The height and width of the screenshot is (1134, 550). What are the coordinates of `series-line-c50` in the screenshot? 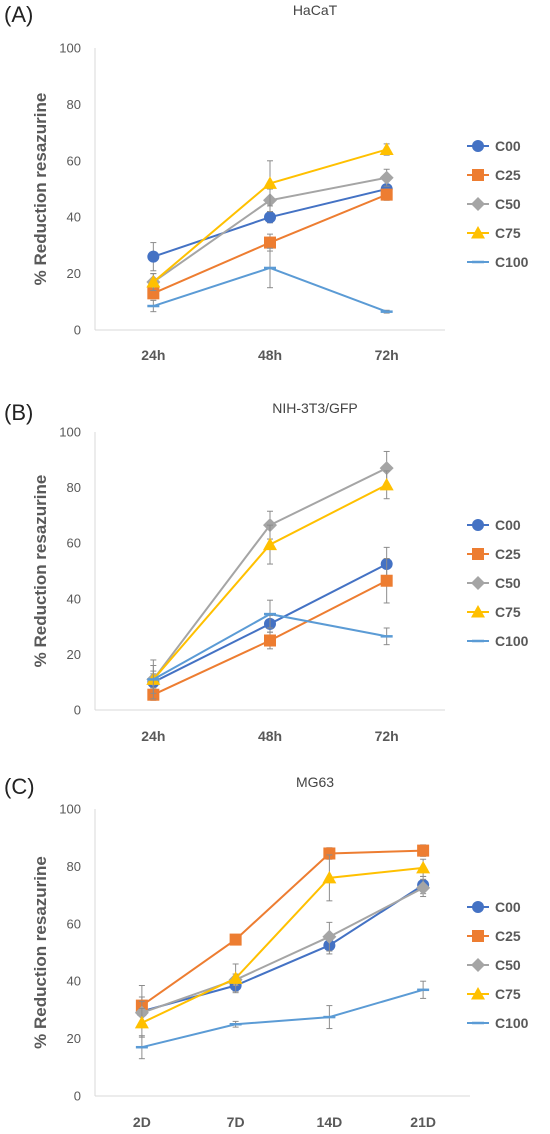 It's located at (282, 950).